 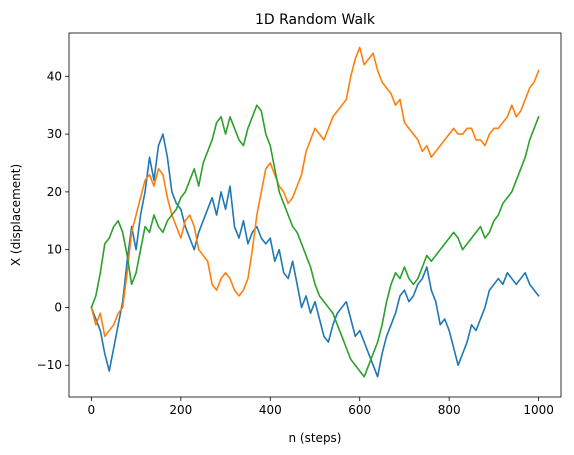 What do you see at coordinates (16, 215) in the screenshot?
I see `y-axis-label: X (displacement)` at bounding box center [16, 215].